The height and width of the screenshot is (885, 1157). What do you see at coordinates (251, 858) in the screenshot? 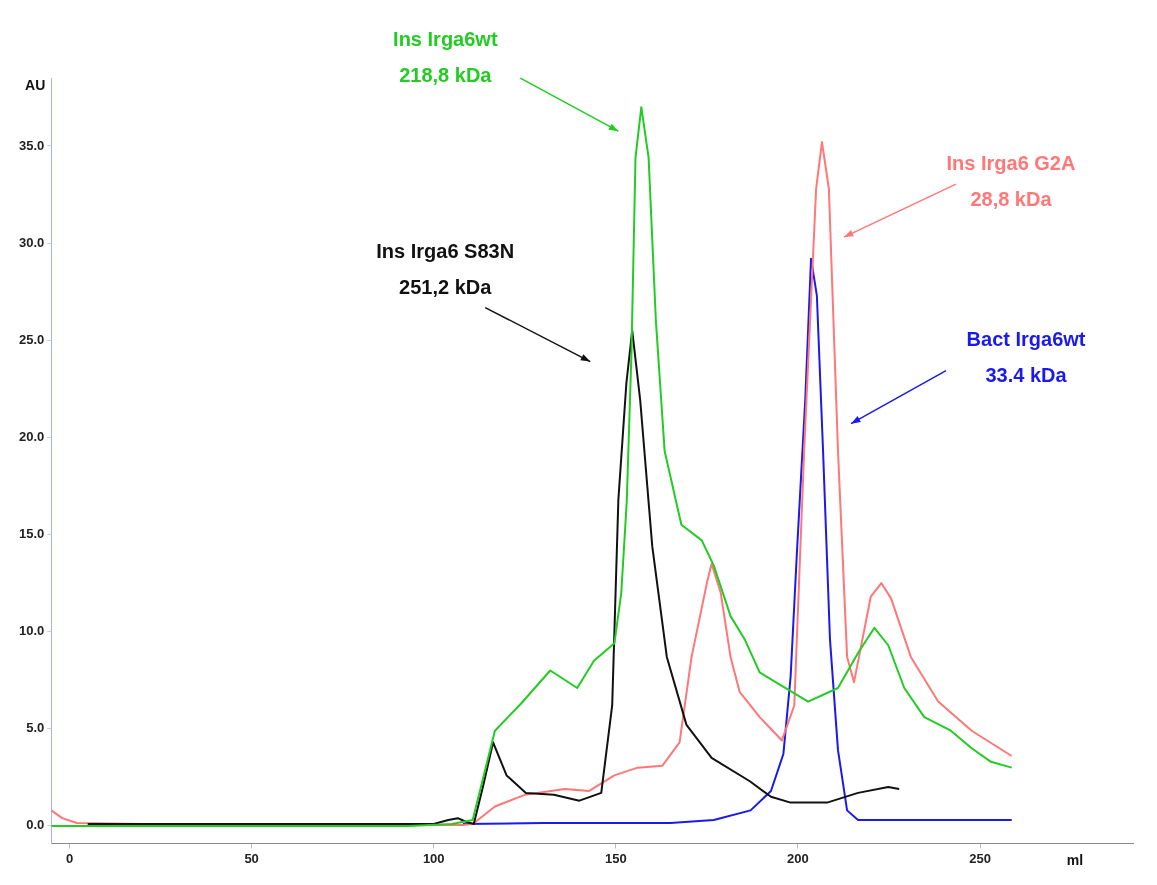
I see `x-tick-label: 50` at bounding box center [251, 858].